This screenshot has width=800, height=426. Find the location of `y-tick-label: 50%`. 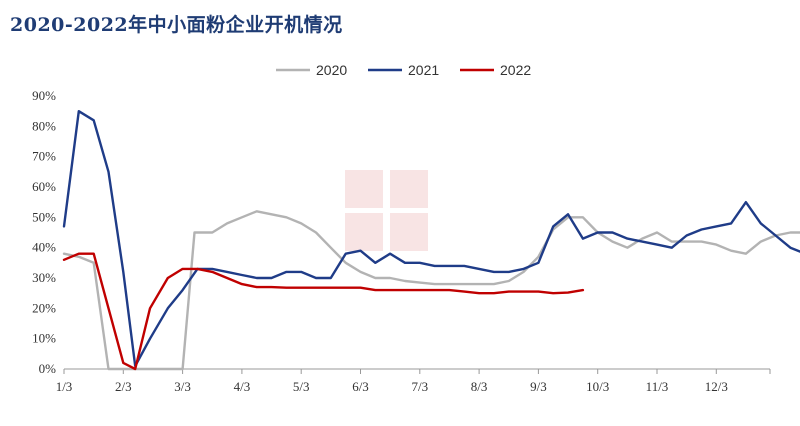

y-tick-label: 50% is located at coordinates (44, 216).